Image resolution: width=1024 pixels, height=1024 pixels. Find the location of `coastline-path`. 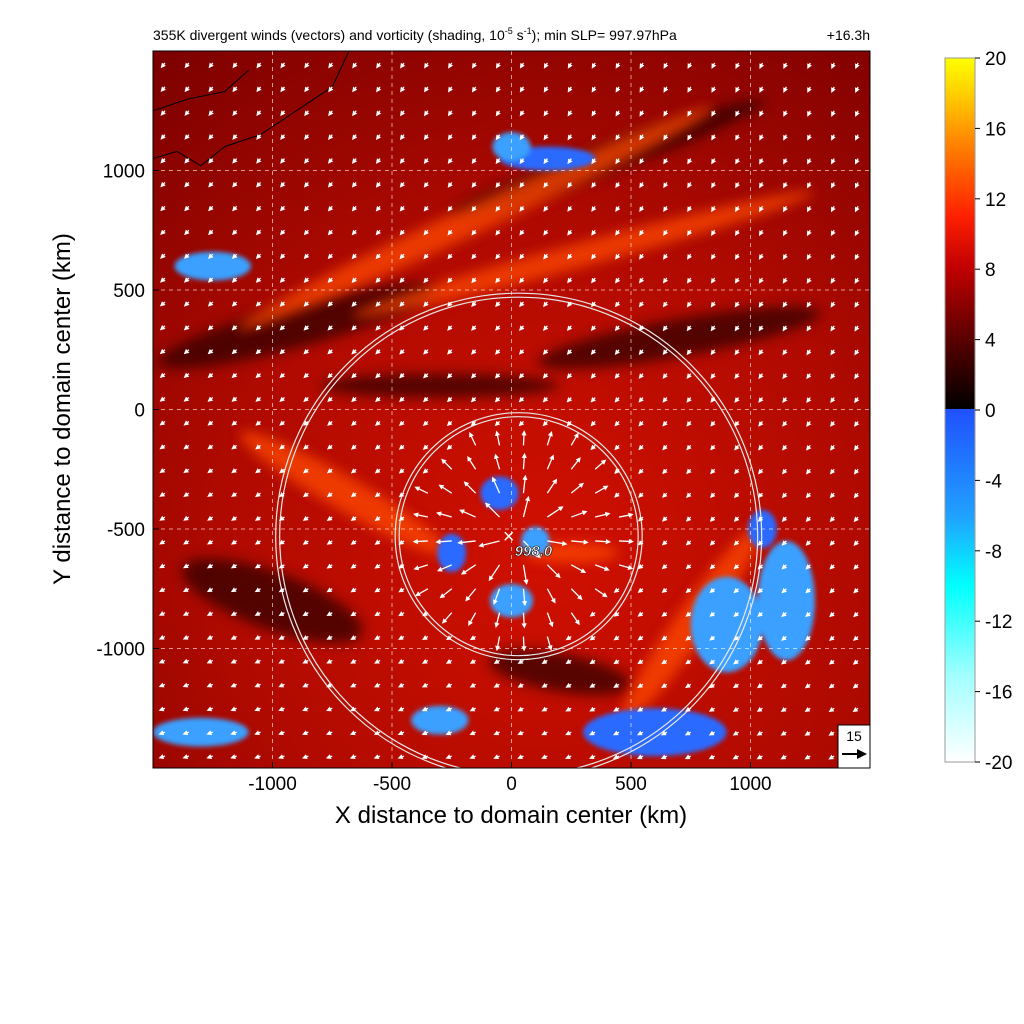

coastline-path is located at coordinates (201, 90).